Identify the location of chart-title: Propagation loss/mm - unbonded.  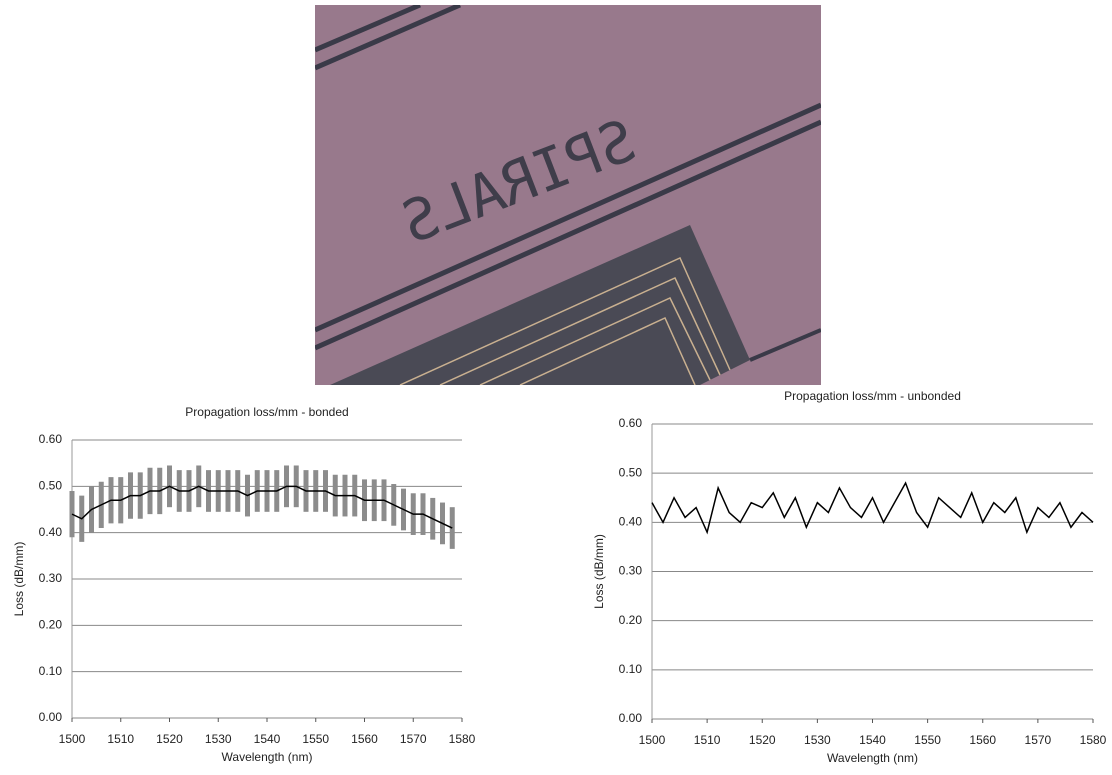
(872, 396).